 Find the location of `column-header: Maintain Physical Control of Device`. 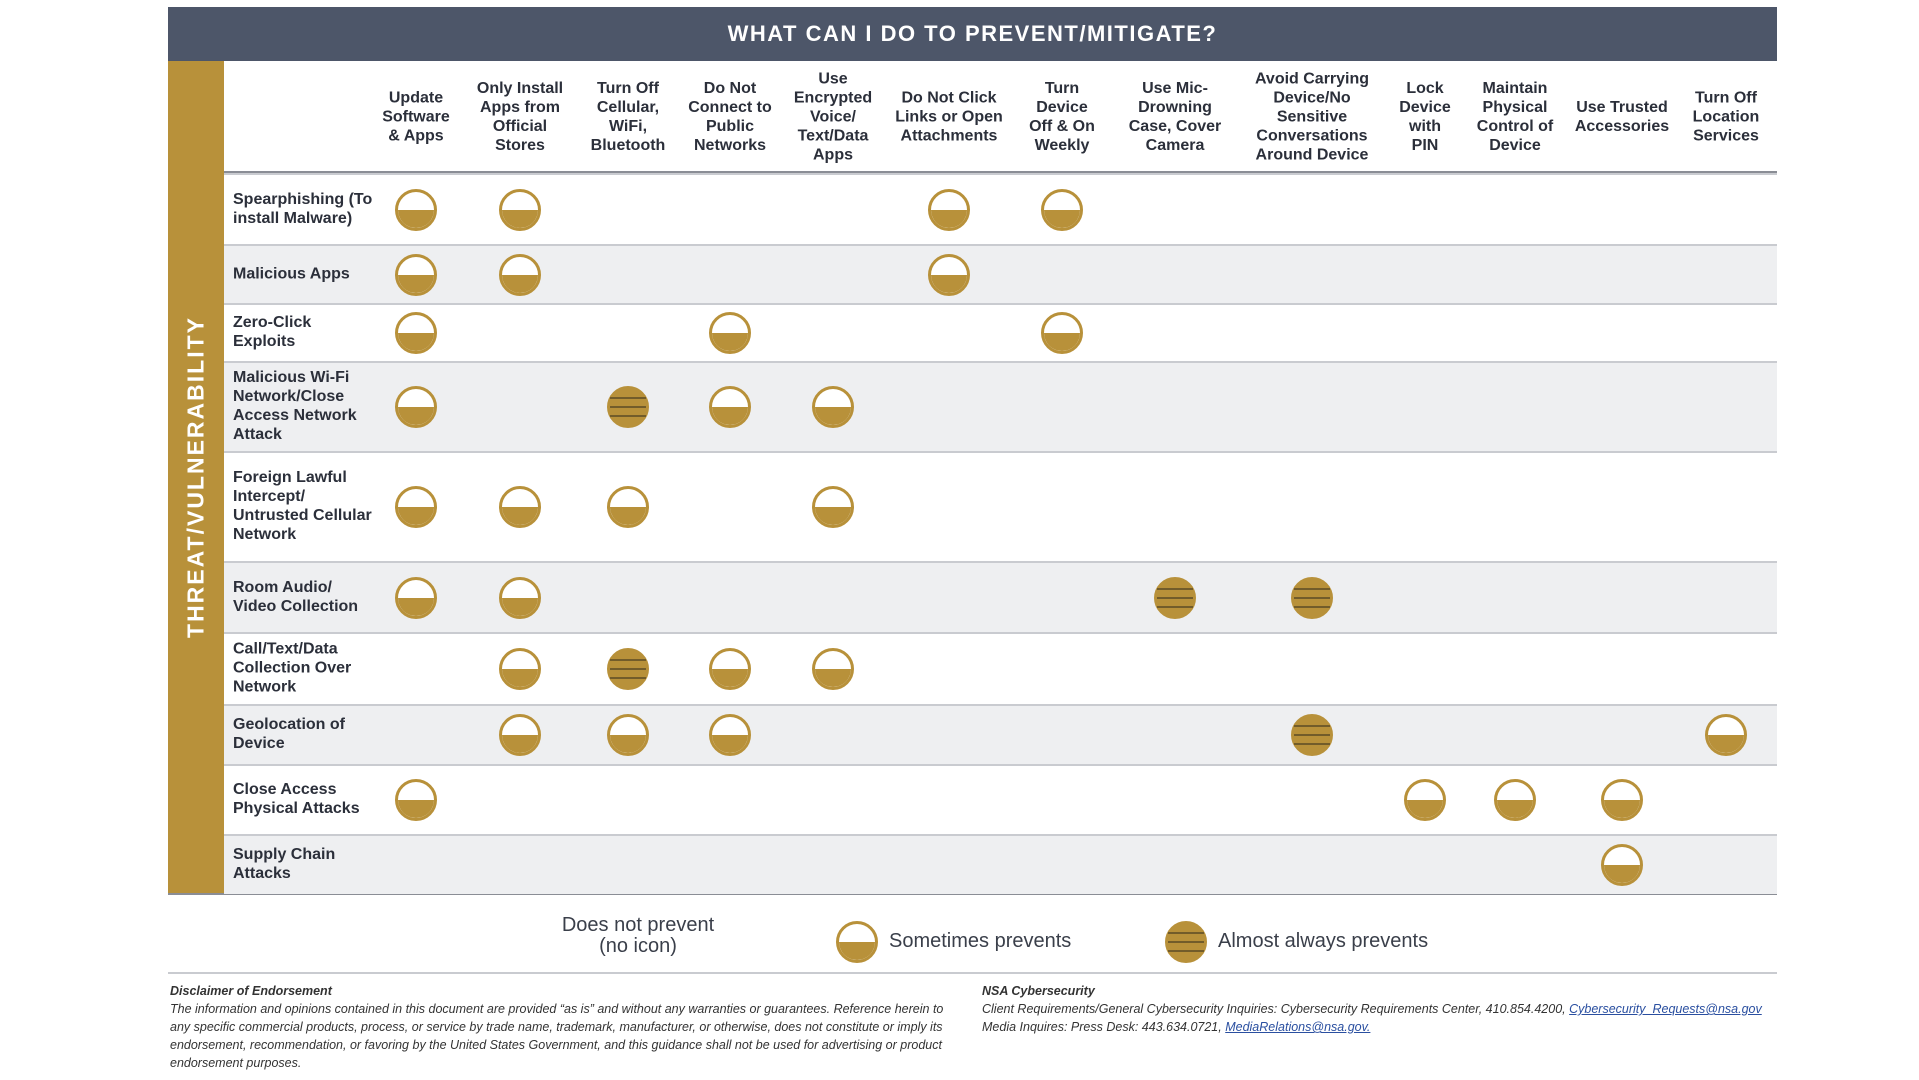

column-header: Maintain Physical Control of Device is located at coordinates (1515, 117).